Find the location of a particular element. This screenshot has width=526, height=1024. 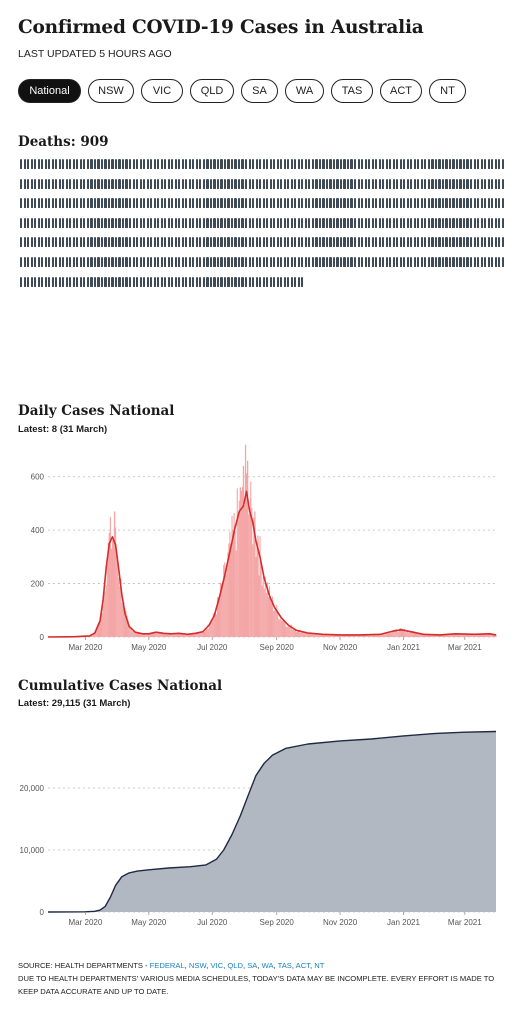

x-tick-label: Nov 2020 is located at coordinates (340, 647).